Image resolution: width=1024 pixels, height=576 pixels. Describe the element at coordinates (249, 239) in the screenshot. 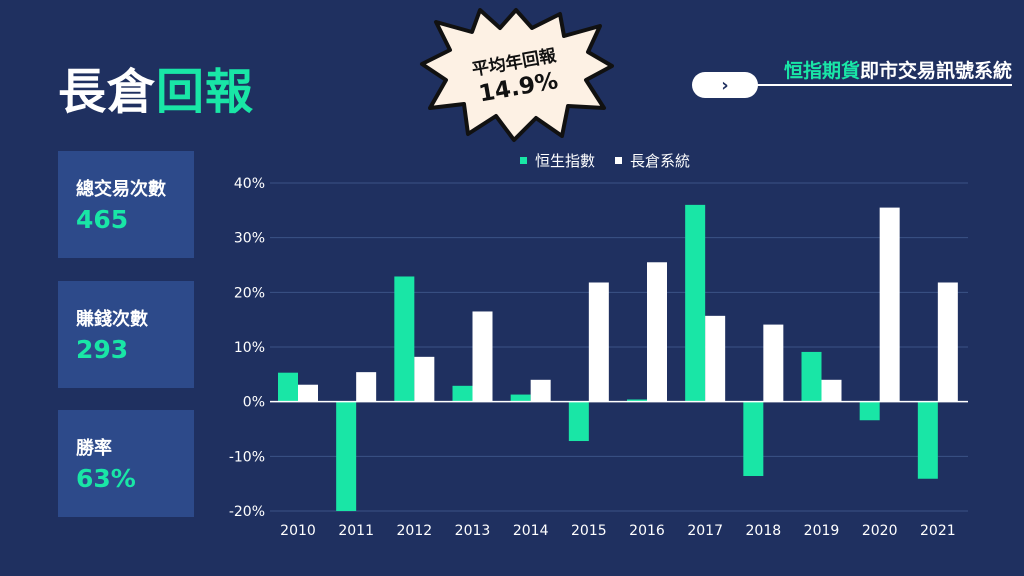

I see `y-tick-label: 30%` at that location.